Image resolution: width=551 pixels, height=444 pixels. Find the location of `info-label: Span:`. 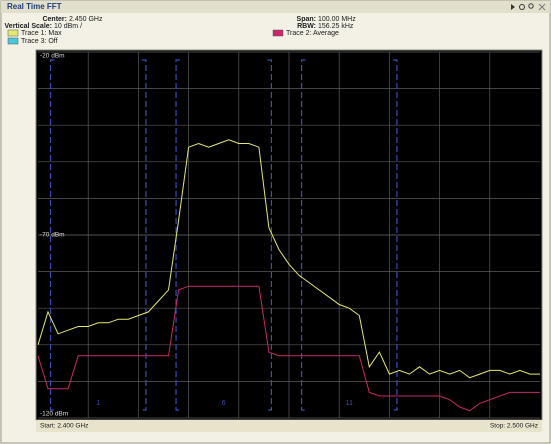

info-label: Span: is located at coordinates (306, 19).